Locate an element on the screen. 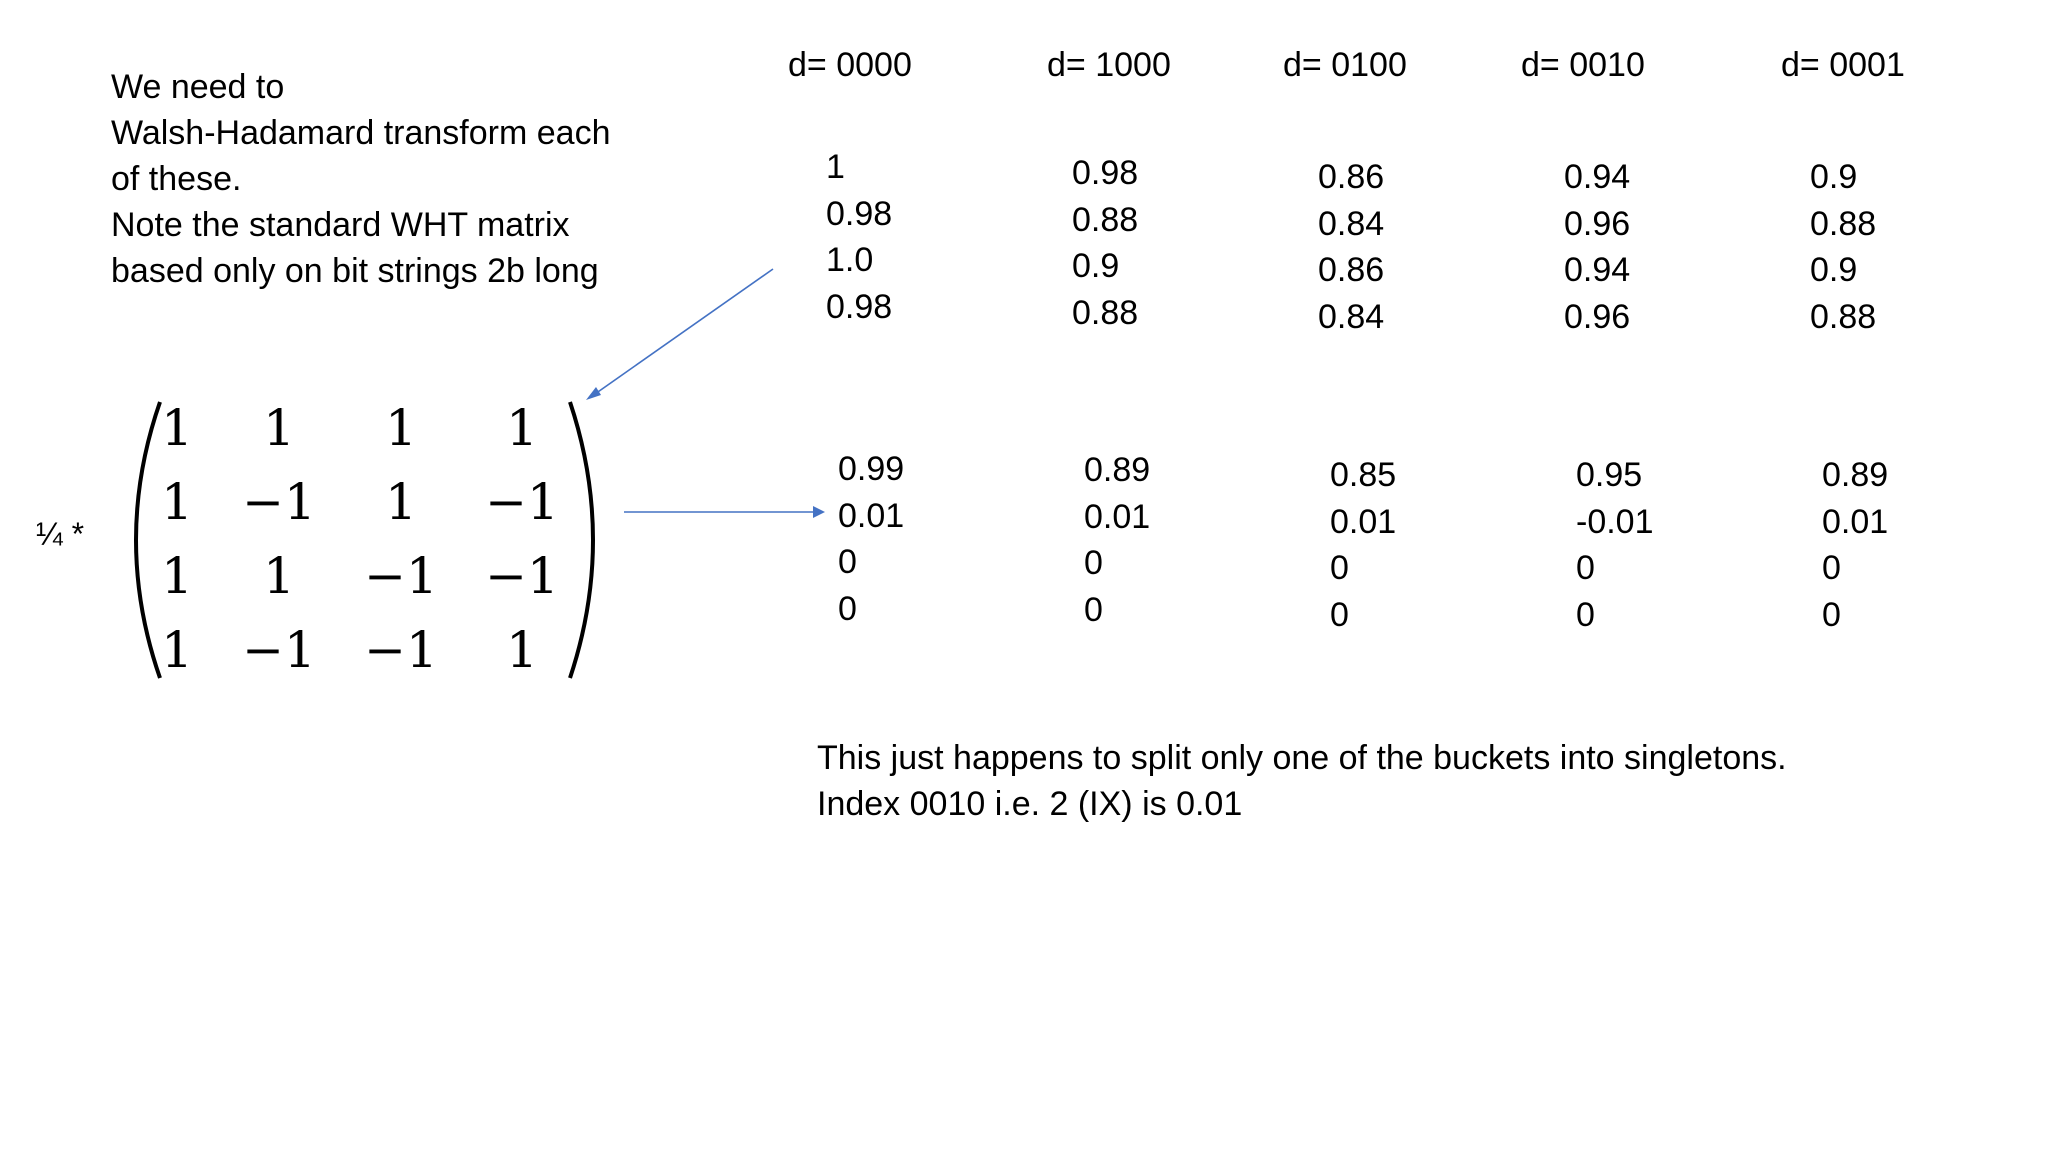 This screenshot has width=2048, height=1152. output-value: 0.85 is located at coordinates (1363, 475).